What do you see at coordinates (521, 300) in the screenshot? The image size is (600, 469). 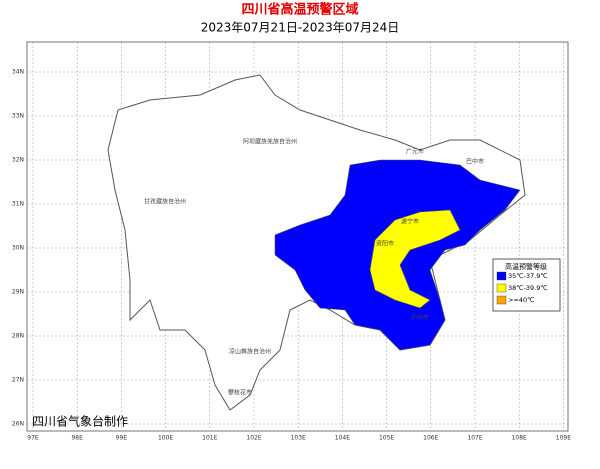 I see `legend-label: >=40℃` at bounding box center [521, 300].